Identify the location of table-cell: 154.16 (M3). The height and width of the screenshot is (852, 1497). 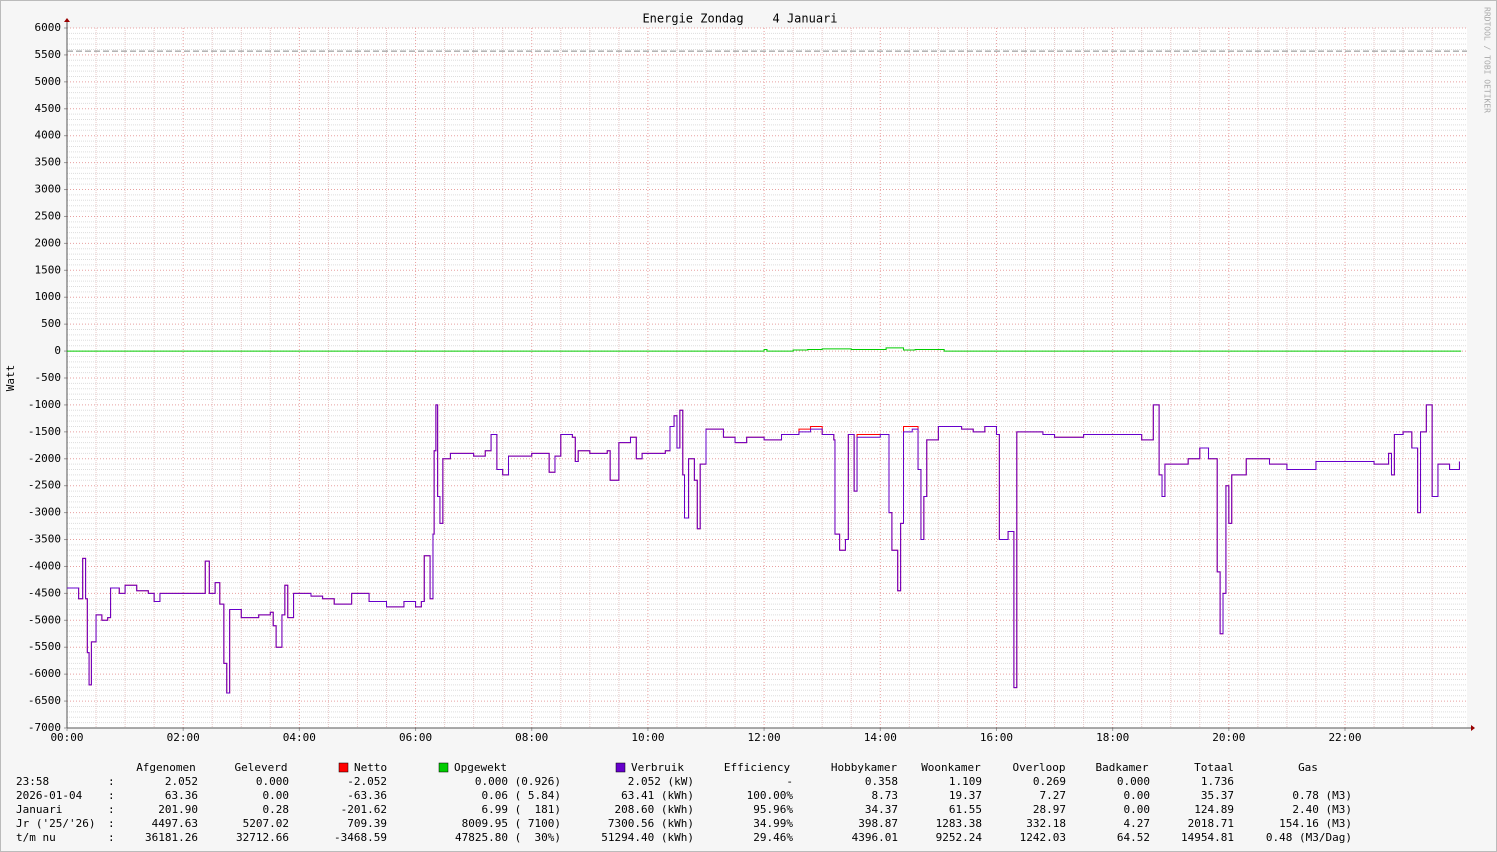
(1315, 823).